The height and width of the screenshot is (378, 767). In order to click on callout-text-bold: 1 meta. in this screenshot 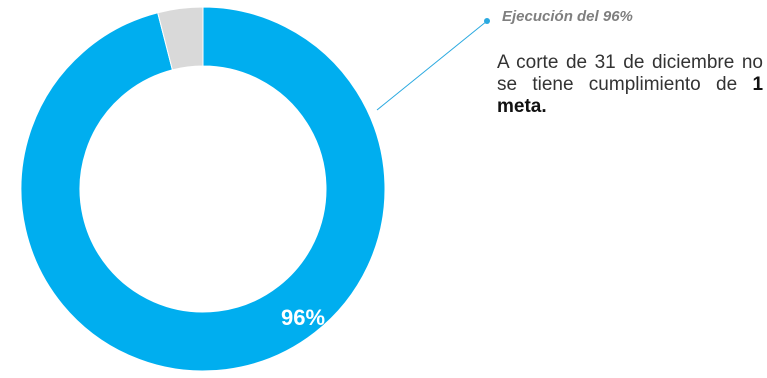, I will do `click(630, 95)`.